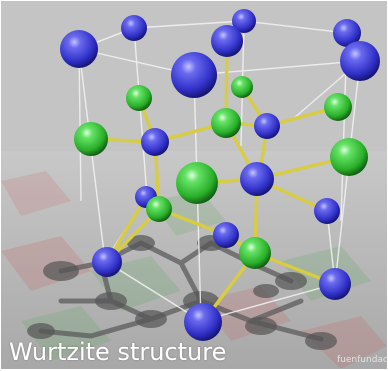 The height and width of the screenshot is (371, 388). Describe the element at coordinates (362, 360) in the screenshot. I see `credit-text: fuenfundac` at that location.